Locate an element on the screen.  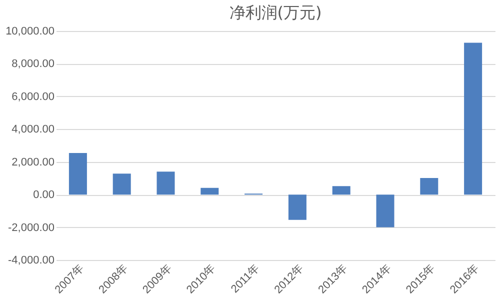
y-tick-label: -2,000.00 is located at coordinates (31, 228).